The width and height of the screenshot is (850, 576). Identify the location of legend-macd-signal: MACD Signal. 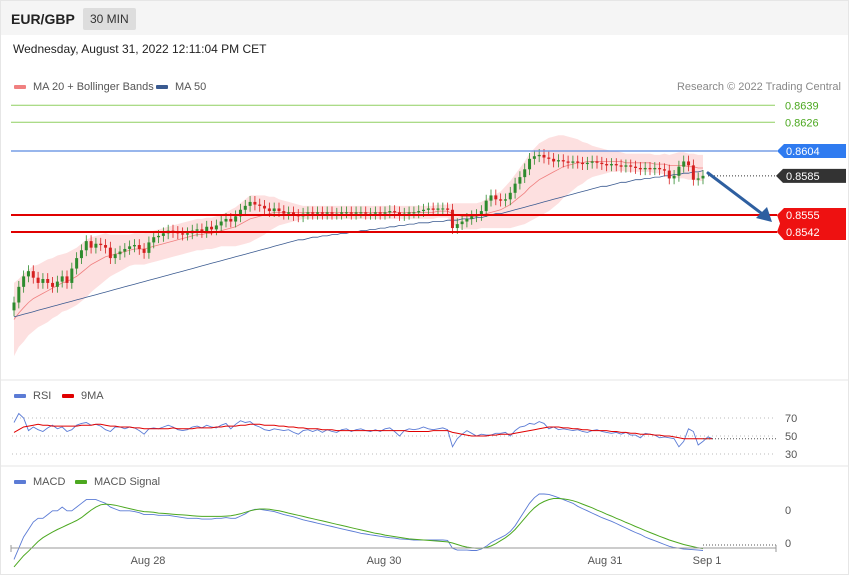
(117, 482).